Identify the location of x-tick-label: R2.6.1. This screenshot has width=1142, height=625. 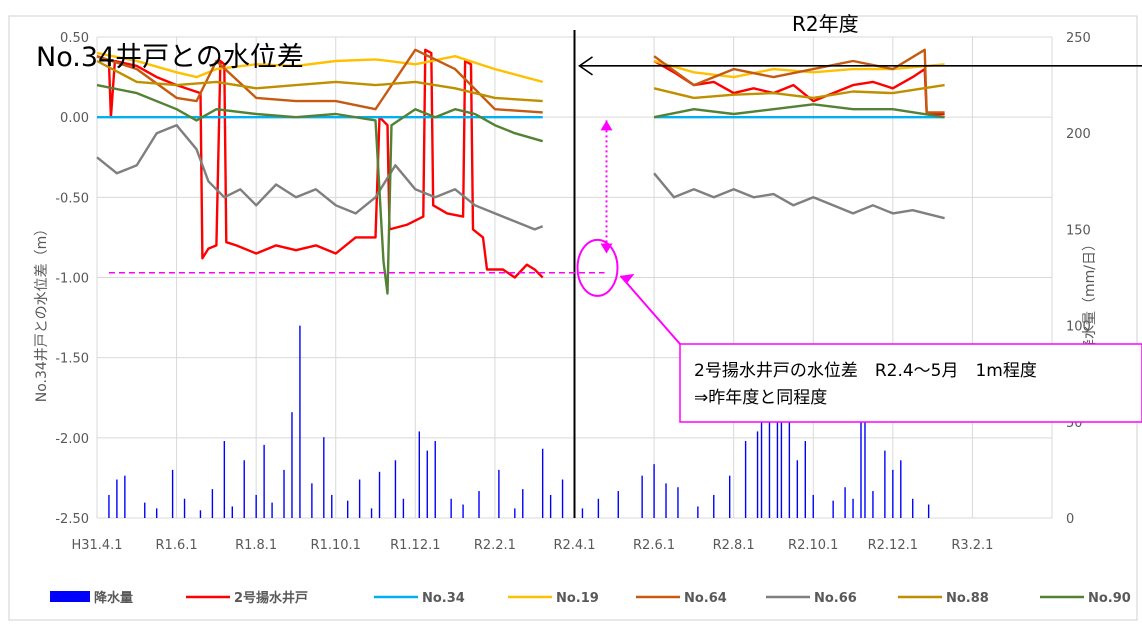
(654, 545).